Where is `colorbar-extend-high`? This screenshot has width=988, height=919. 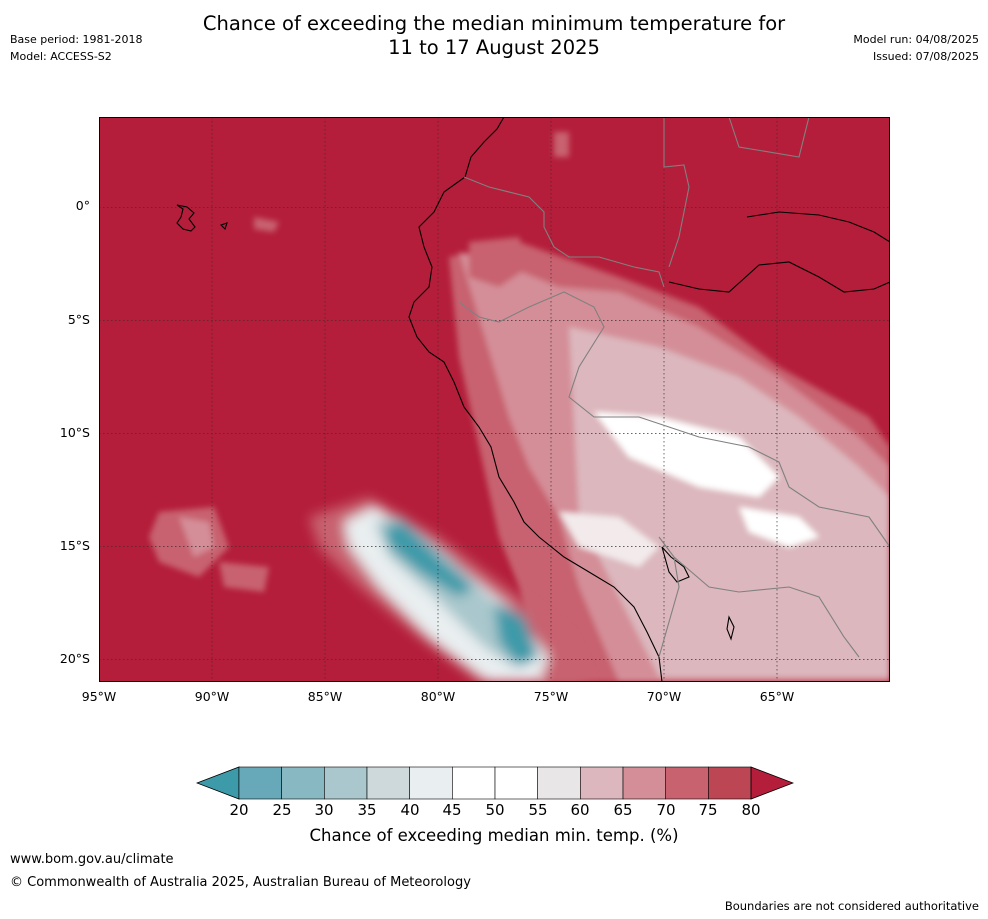 colorbar-extend-high is located at coordinates (772, 783).